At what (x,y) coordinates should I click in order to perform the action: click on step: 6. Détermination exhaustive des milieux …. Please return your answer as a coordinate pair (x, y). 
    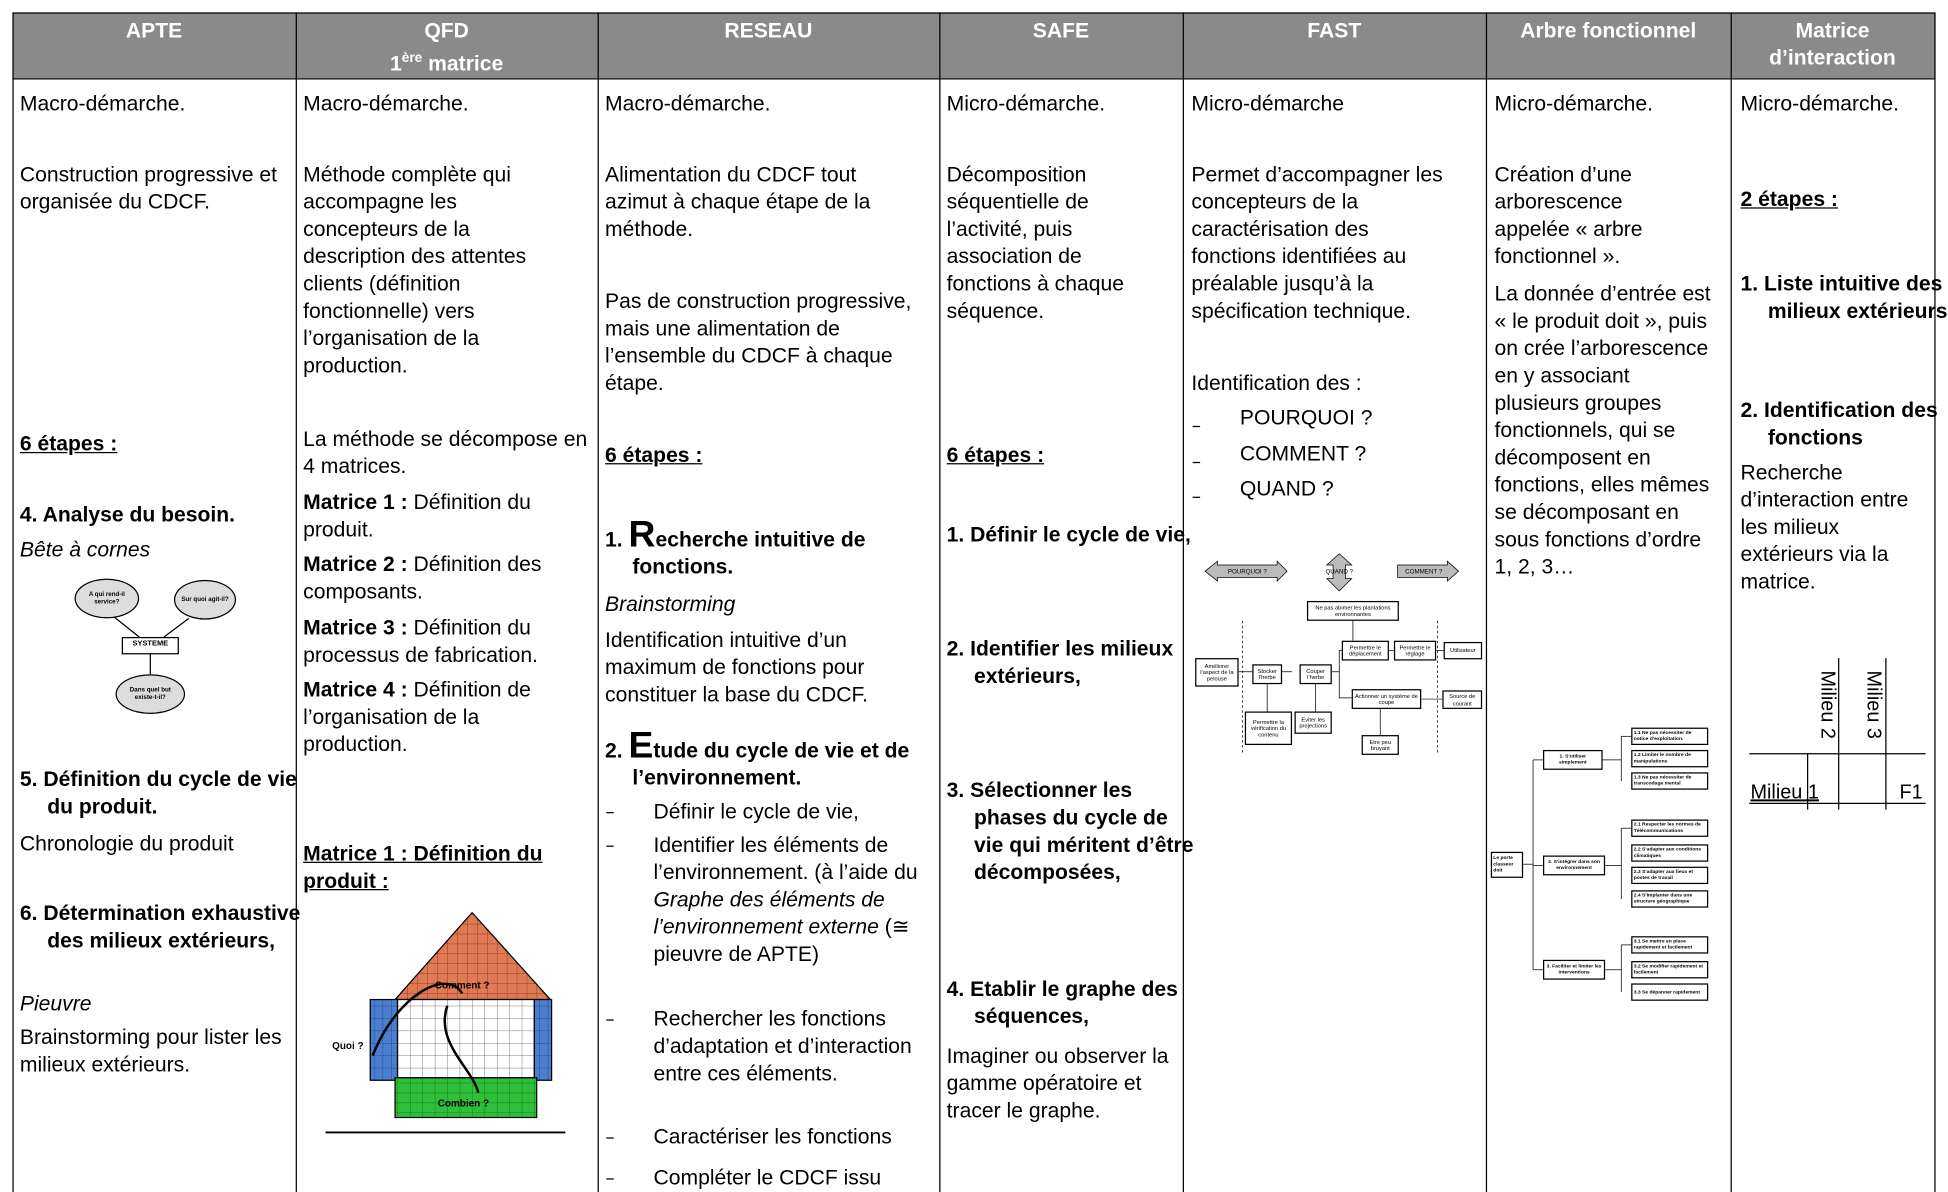
    Looking at the image, I should click on (160, 927).